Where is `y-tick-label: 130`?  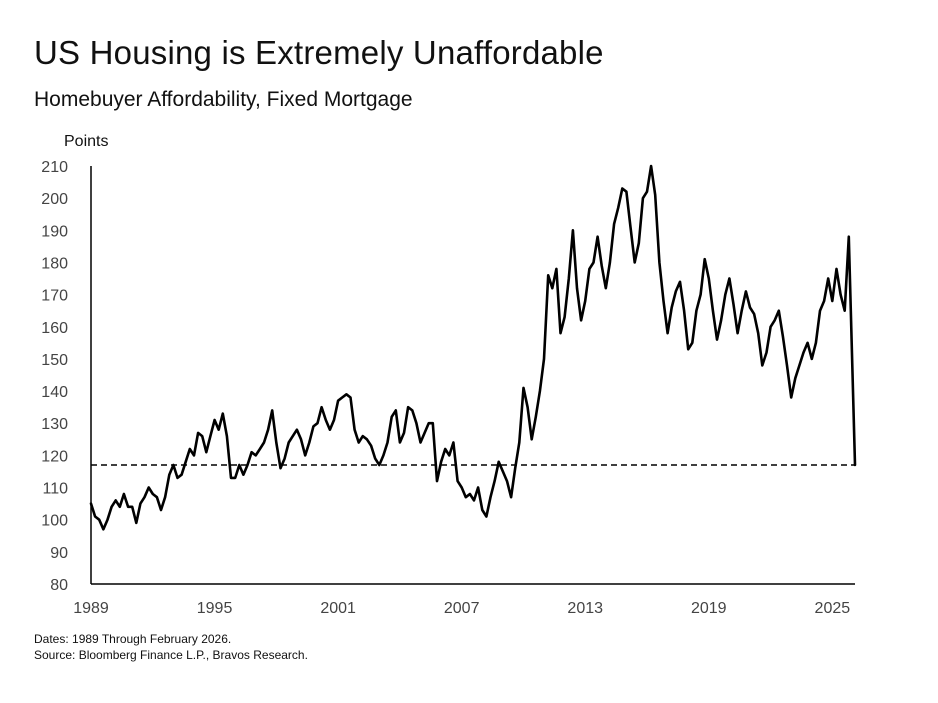 y-tick-label: 130 is located at coordinates (54, 424).